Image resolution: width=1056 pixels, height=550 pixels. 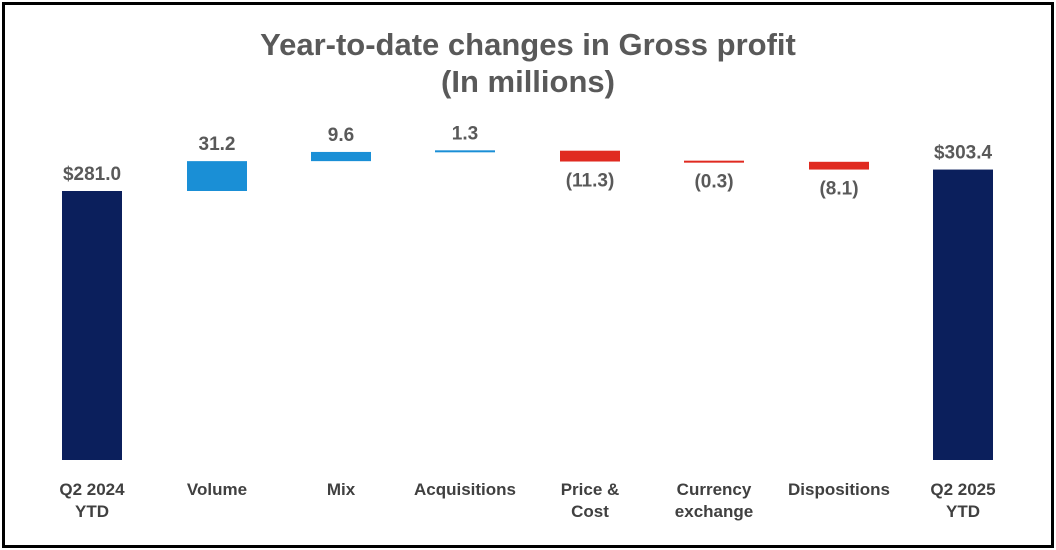 What do you see at coordinates (963, 153) in the screenshot?
I see `data-label-7: $303.4` at bounding box center [963, 153].